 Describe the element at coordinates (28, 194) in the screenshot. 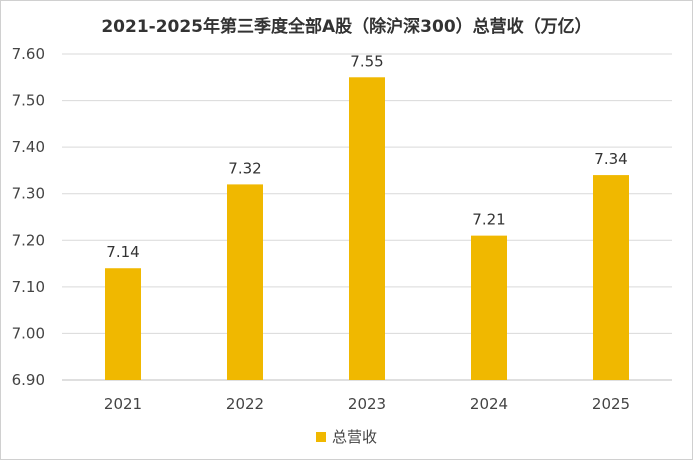

I see `y-tick-label: 7.30` at that location.